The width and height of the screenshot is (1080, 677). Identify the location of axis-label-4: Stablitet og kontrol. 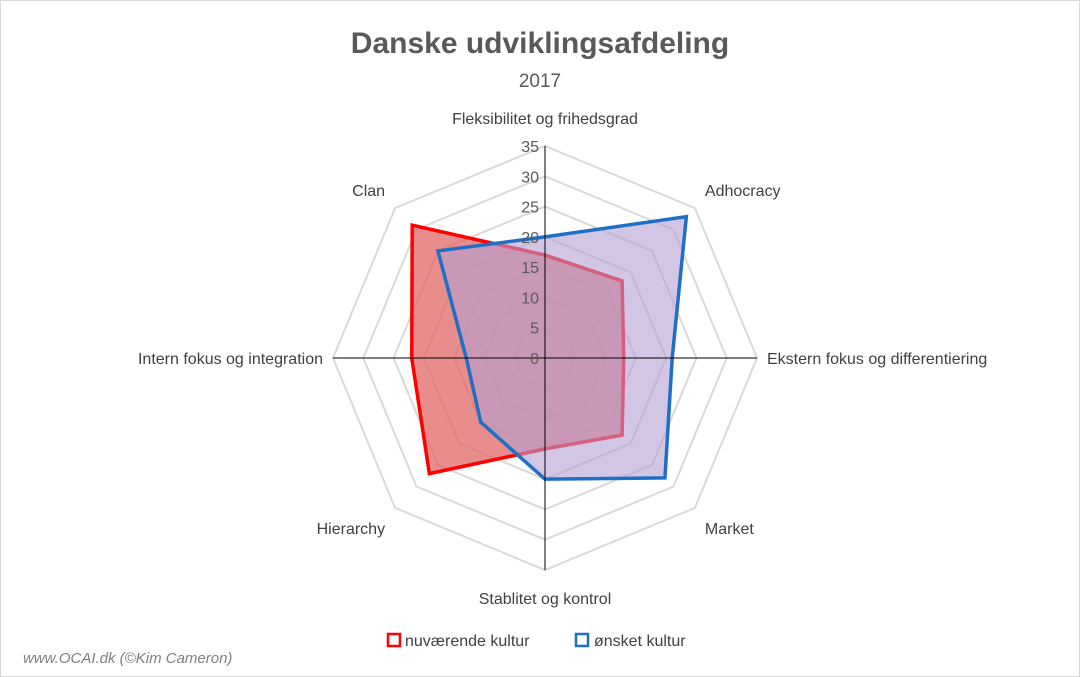
(545, 599).